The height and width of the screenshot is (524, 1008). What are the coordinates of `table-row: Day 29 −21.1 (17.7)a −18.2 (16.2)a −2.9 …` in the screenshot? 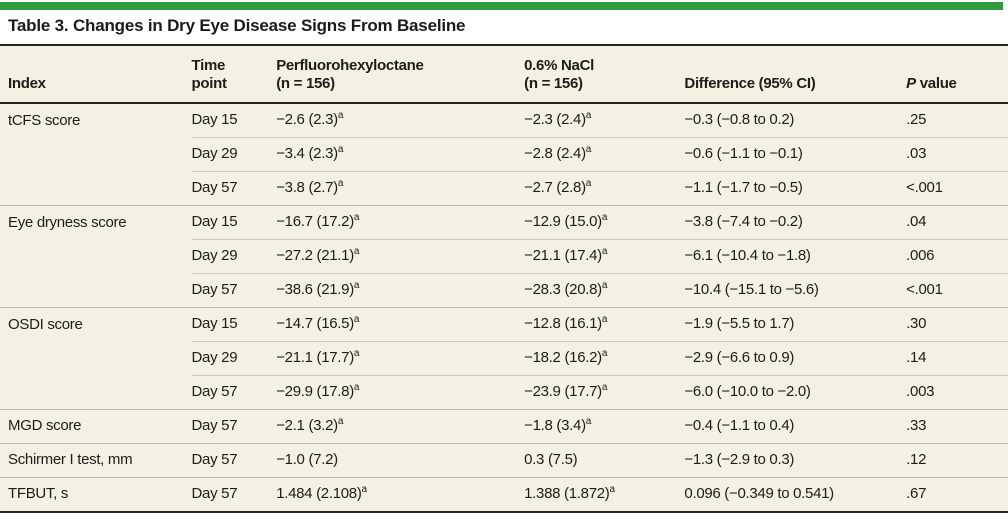 It's located at (504, 358).